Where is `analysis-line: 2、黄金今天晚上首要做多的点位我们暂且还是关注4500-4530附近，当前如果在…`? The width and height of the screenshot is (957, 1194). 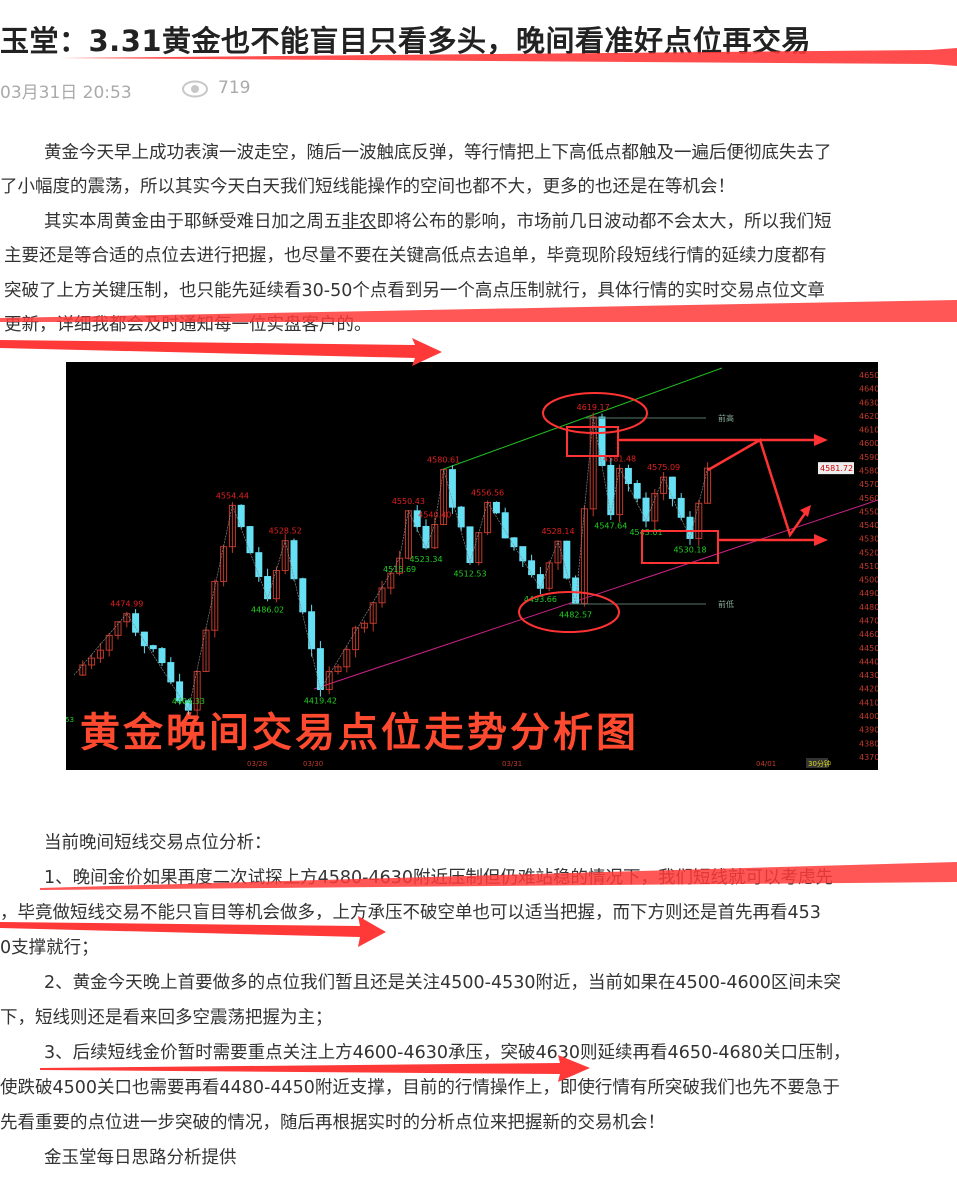 analysis-line: 2、黄金今天晚上首要做多的点位我们暂且还是关注4500-4530附近，当前如果在… is located at coordinates (442, 983).